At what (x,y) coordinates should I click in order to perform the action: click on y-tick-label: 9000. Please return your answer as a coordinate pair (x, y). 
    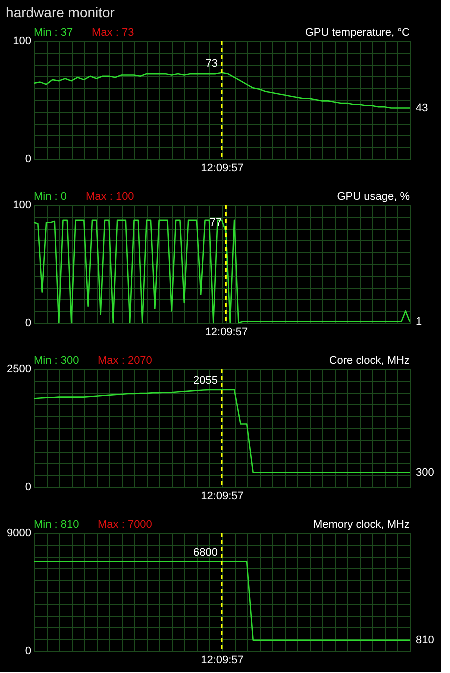
    Looking at the image, I should click on (19, 534).